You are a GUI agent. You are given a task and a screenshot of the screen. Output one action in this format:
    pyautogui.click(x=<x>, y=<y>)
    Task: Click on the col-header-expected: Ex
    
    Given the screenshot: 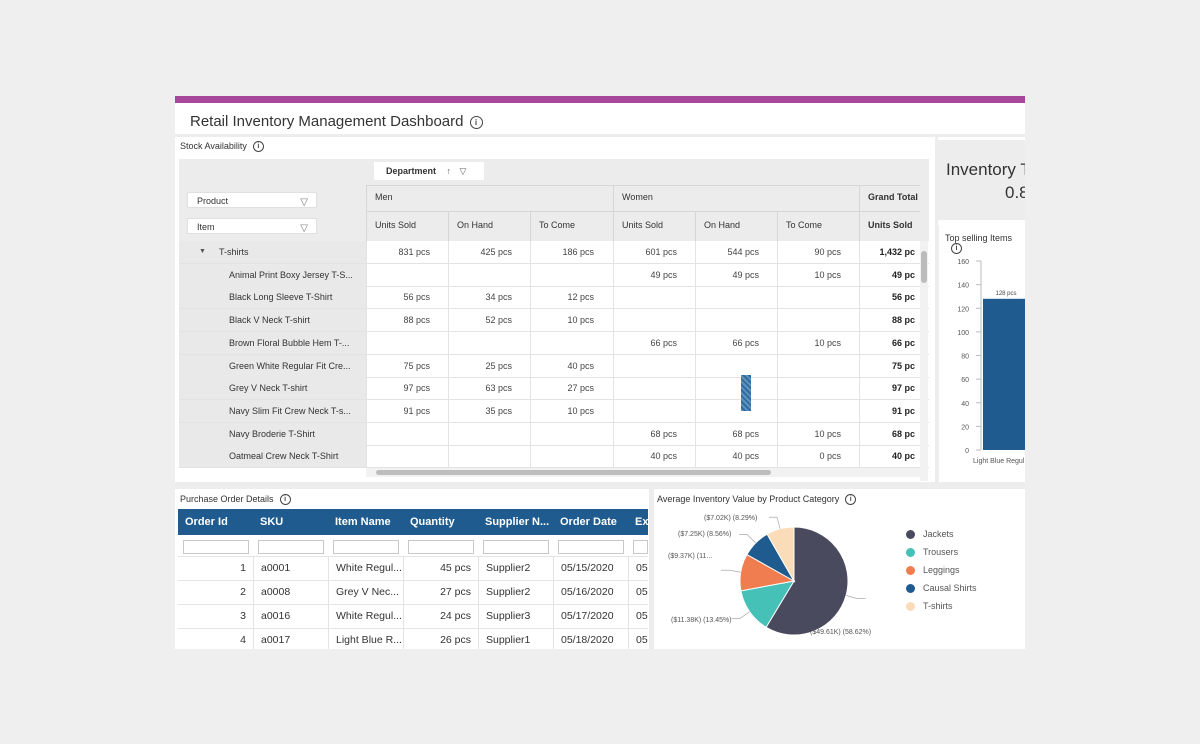 What is the action you would take?
    pyautogui.click(x=641, y=522)
    